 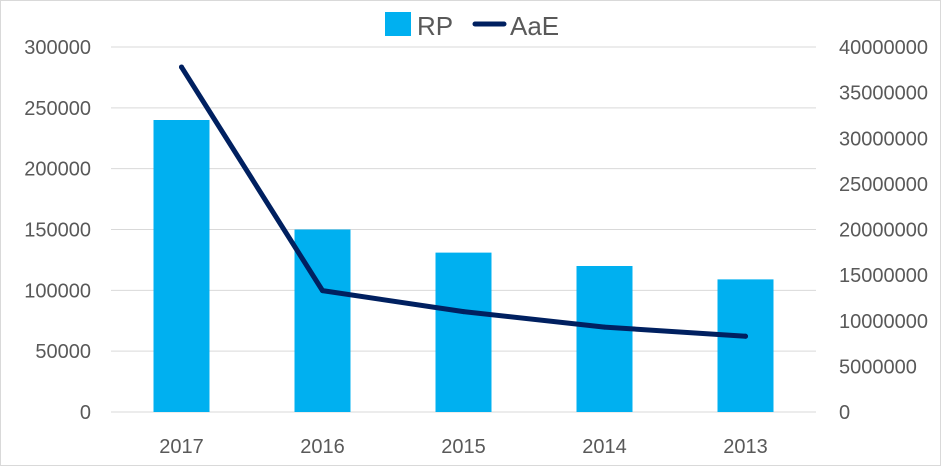 I want to click on left-y-tick-label: 100000, so click(x=57, y=291).